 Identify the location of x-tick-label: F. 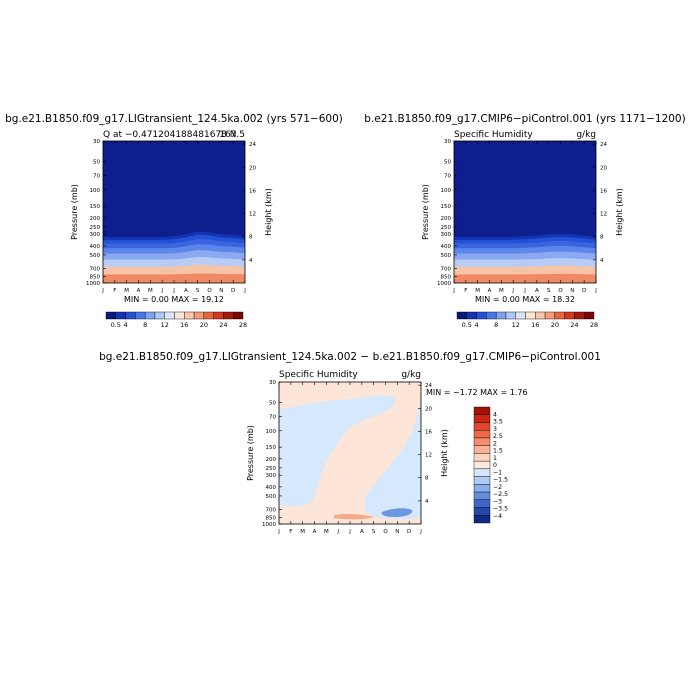
(290, 532).